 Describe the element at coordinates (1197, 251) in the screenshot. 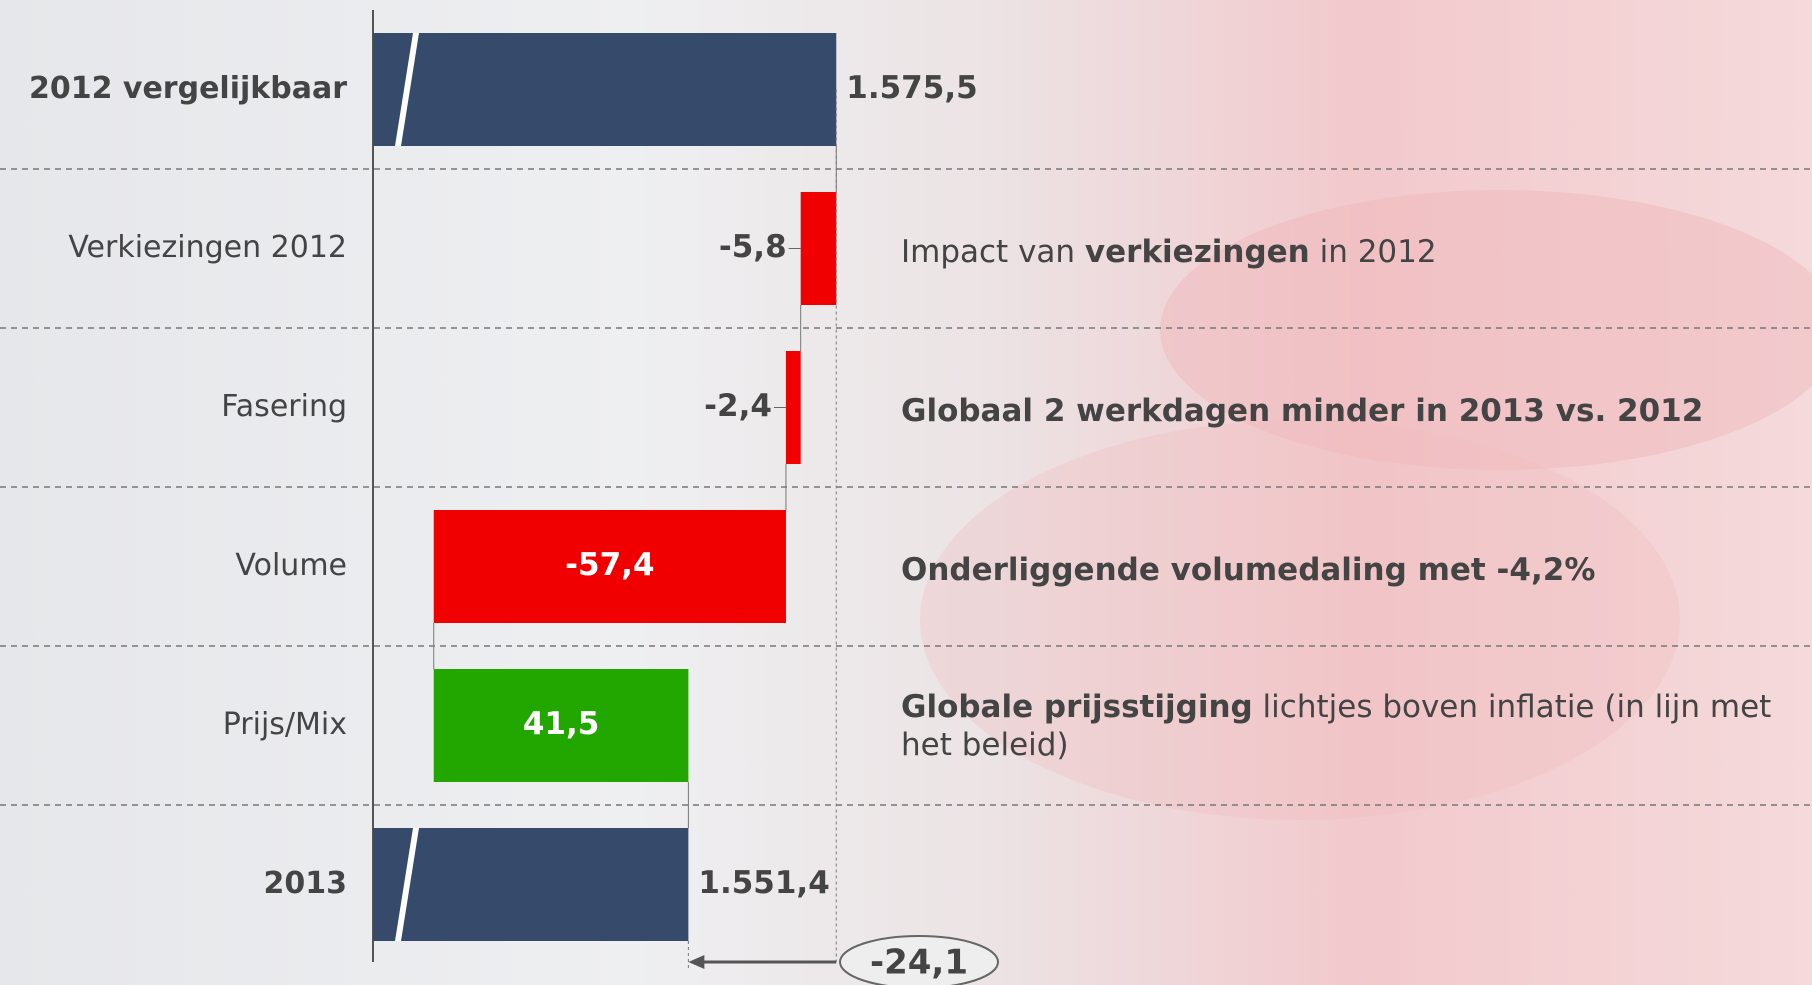

I see `comment-text: verkiezingen` at that location.